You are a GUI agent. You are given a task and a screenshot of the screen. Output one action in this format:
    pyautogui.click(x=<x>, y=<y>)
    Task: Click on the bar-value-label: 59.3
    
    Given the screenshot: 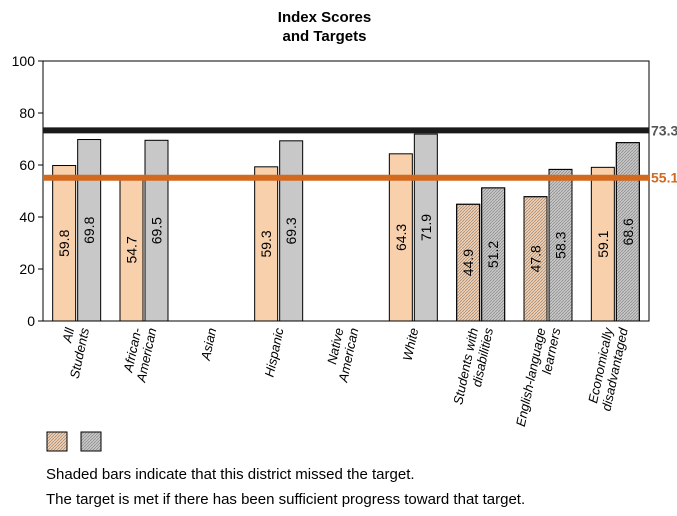 What is the action you would take?
    pyautogui.click(x=266, y=243)
    